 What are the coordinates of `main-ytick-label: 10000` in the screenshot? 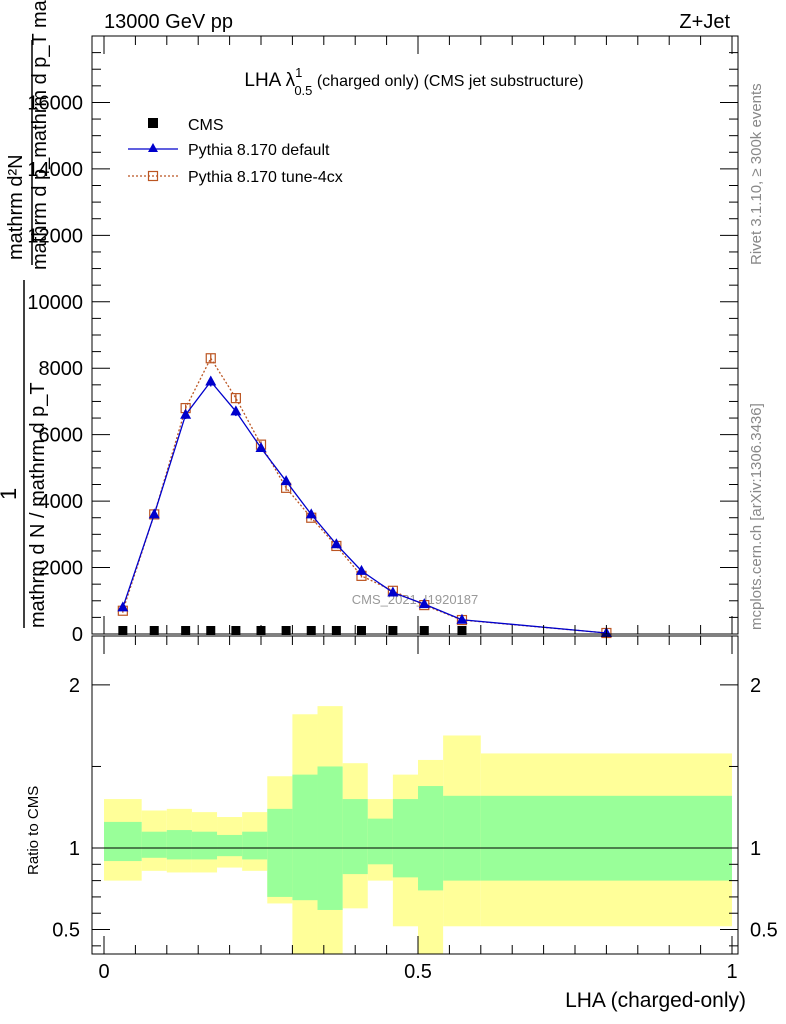 It's located at (55, 303).